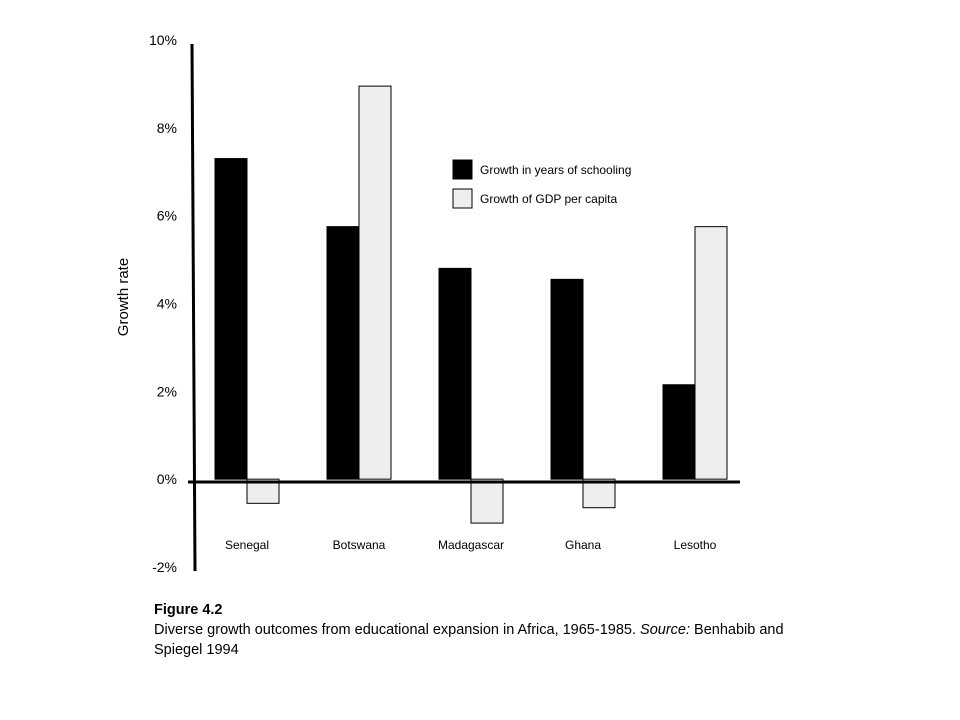 This screenshot has height=720, width=960. I want to click on caption-title: Figure 4.2, so click(188, 610).